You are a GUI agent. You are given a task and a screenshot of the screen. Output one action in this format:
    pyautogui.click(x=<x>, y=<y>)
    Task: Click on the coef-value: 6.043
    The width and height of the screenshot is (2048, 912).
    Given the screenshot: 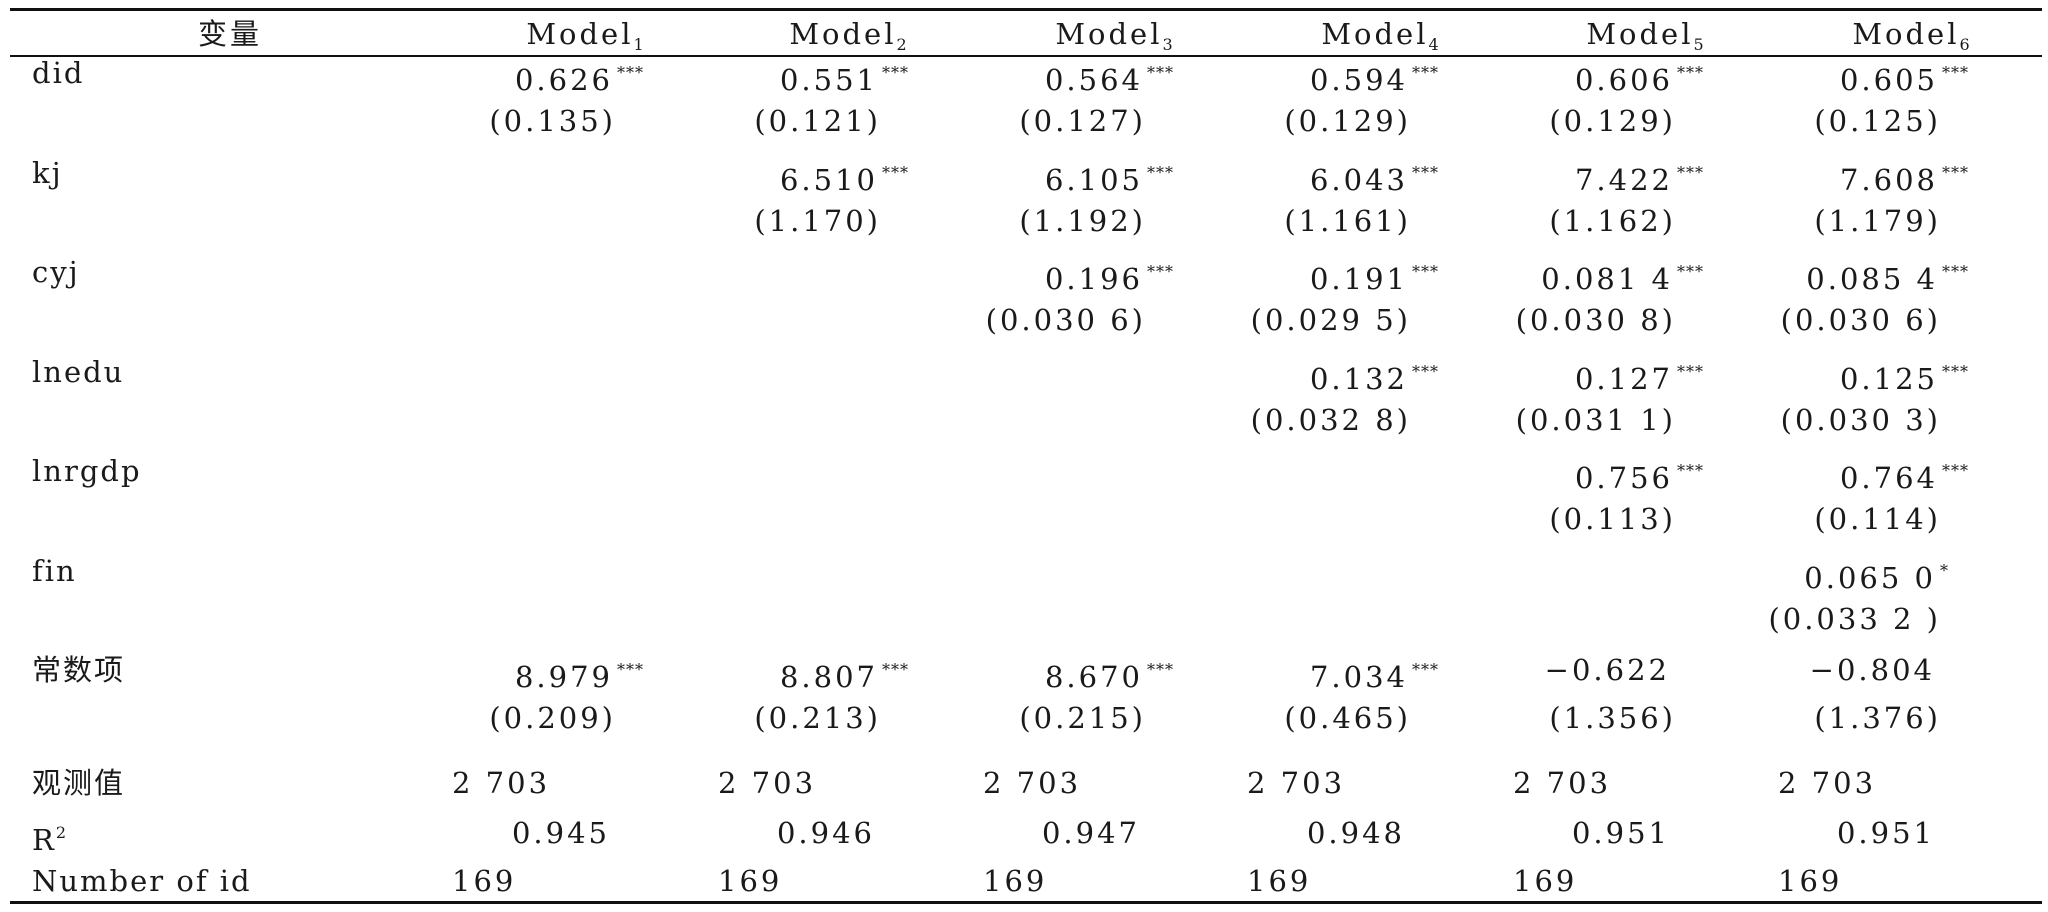 What is the action you would take?
    pyautogui.click(x=1358, y=179)
    